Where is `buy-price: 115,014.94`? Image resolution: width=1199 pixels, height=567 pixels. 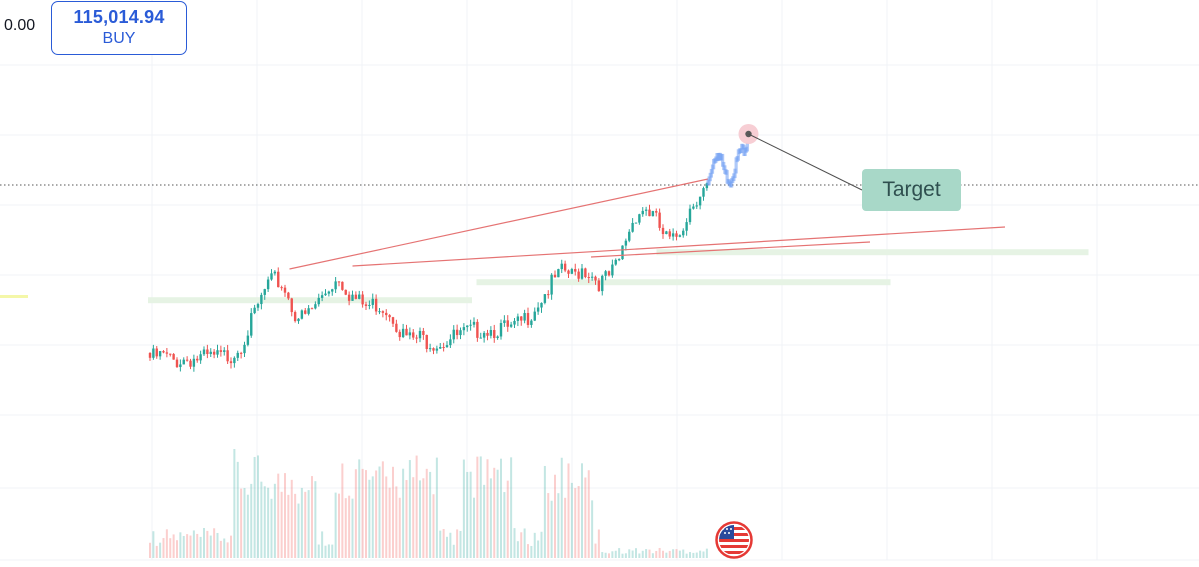 buy-price: 115,014.94 is located at coordinates (119, 17).